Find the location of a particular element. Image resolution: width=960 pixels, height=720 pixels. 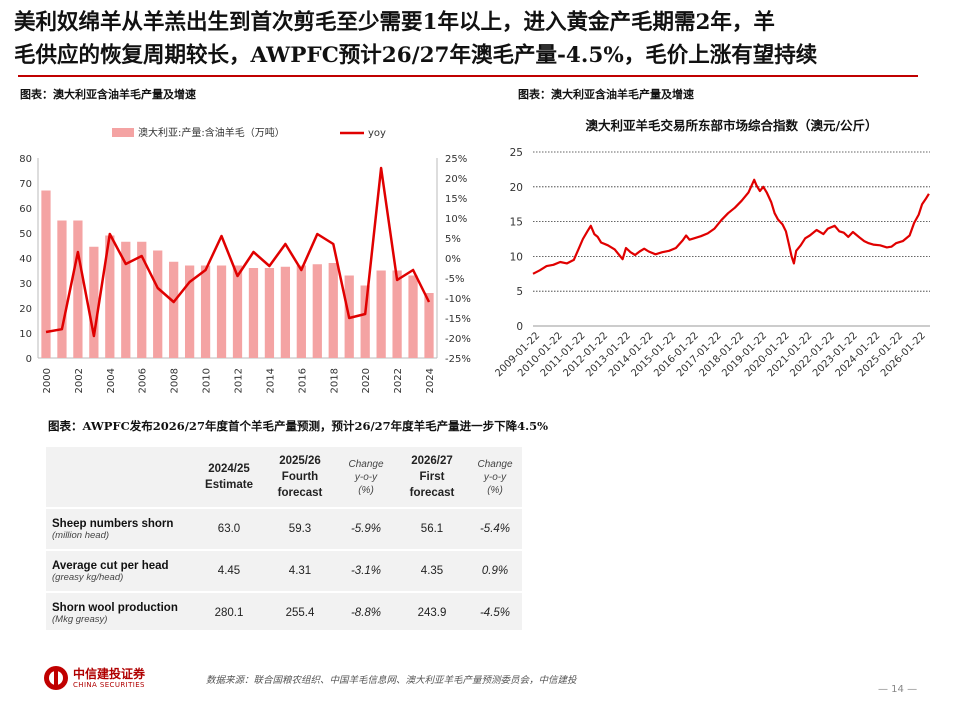

table-cell: -8.8% is located at coordinates (366, 613).